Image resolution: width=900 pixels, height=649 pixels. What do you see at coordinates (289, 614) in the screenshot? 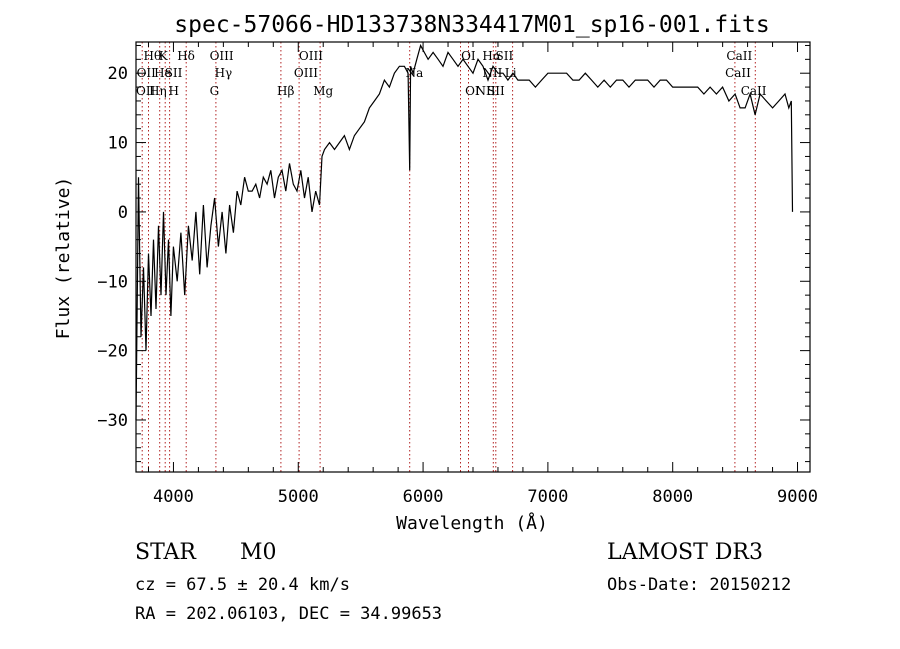
I see `coordinates: RA = 202.06103, DEC = 34.99653` at bounding box center [289, 614].